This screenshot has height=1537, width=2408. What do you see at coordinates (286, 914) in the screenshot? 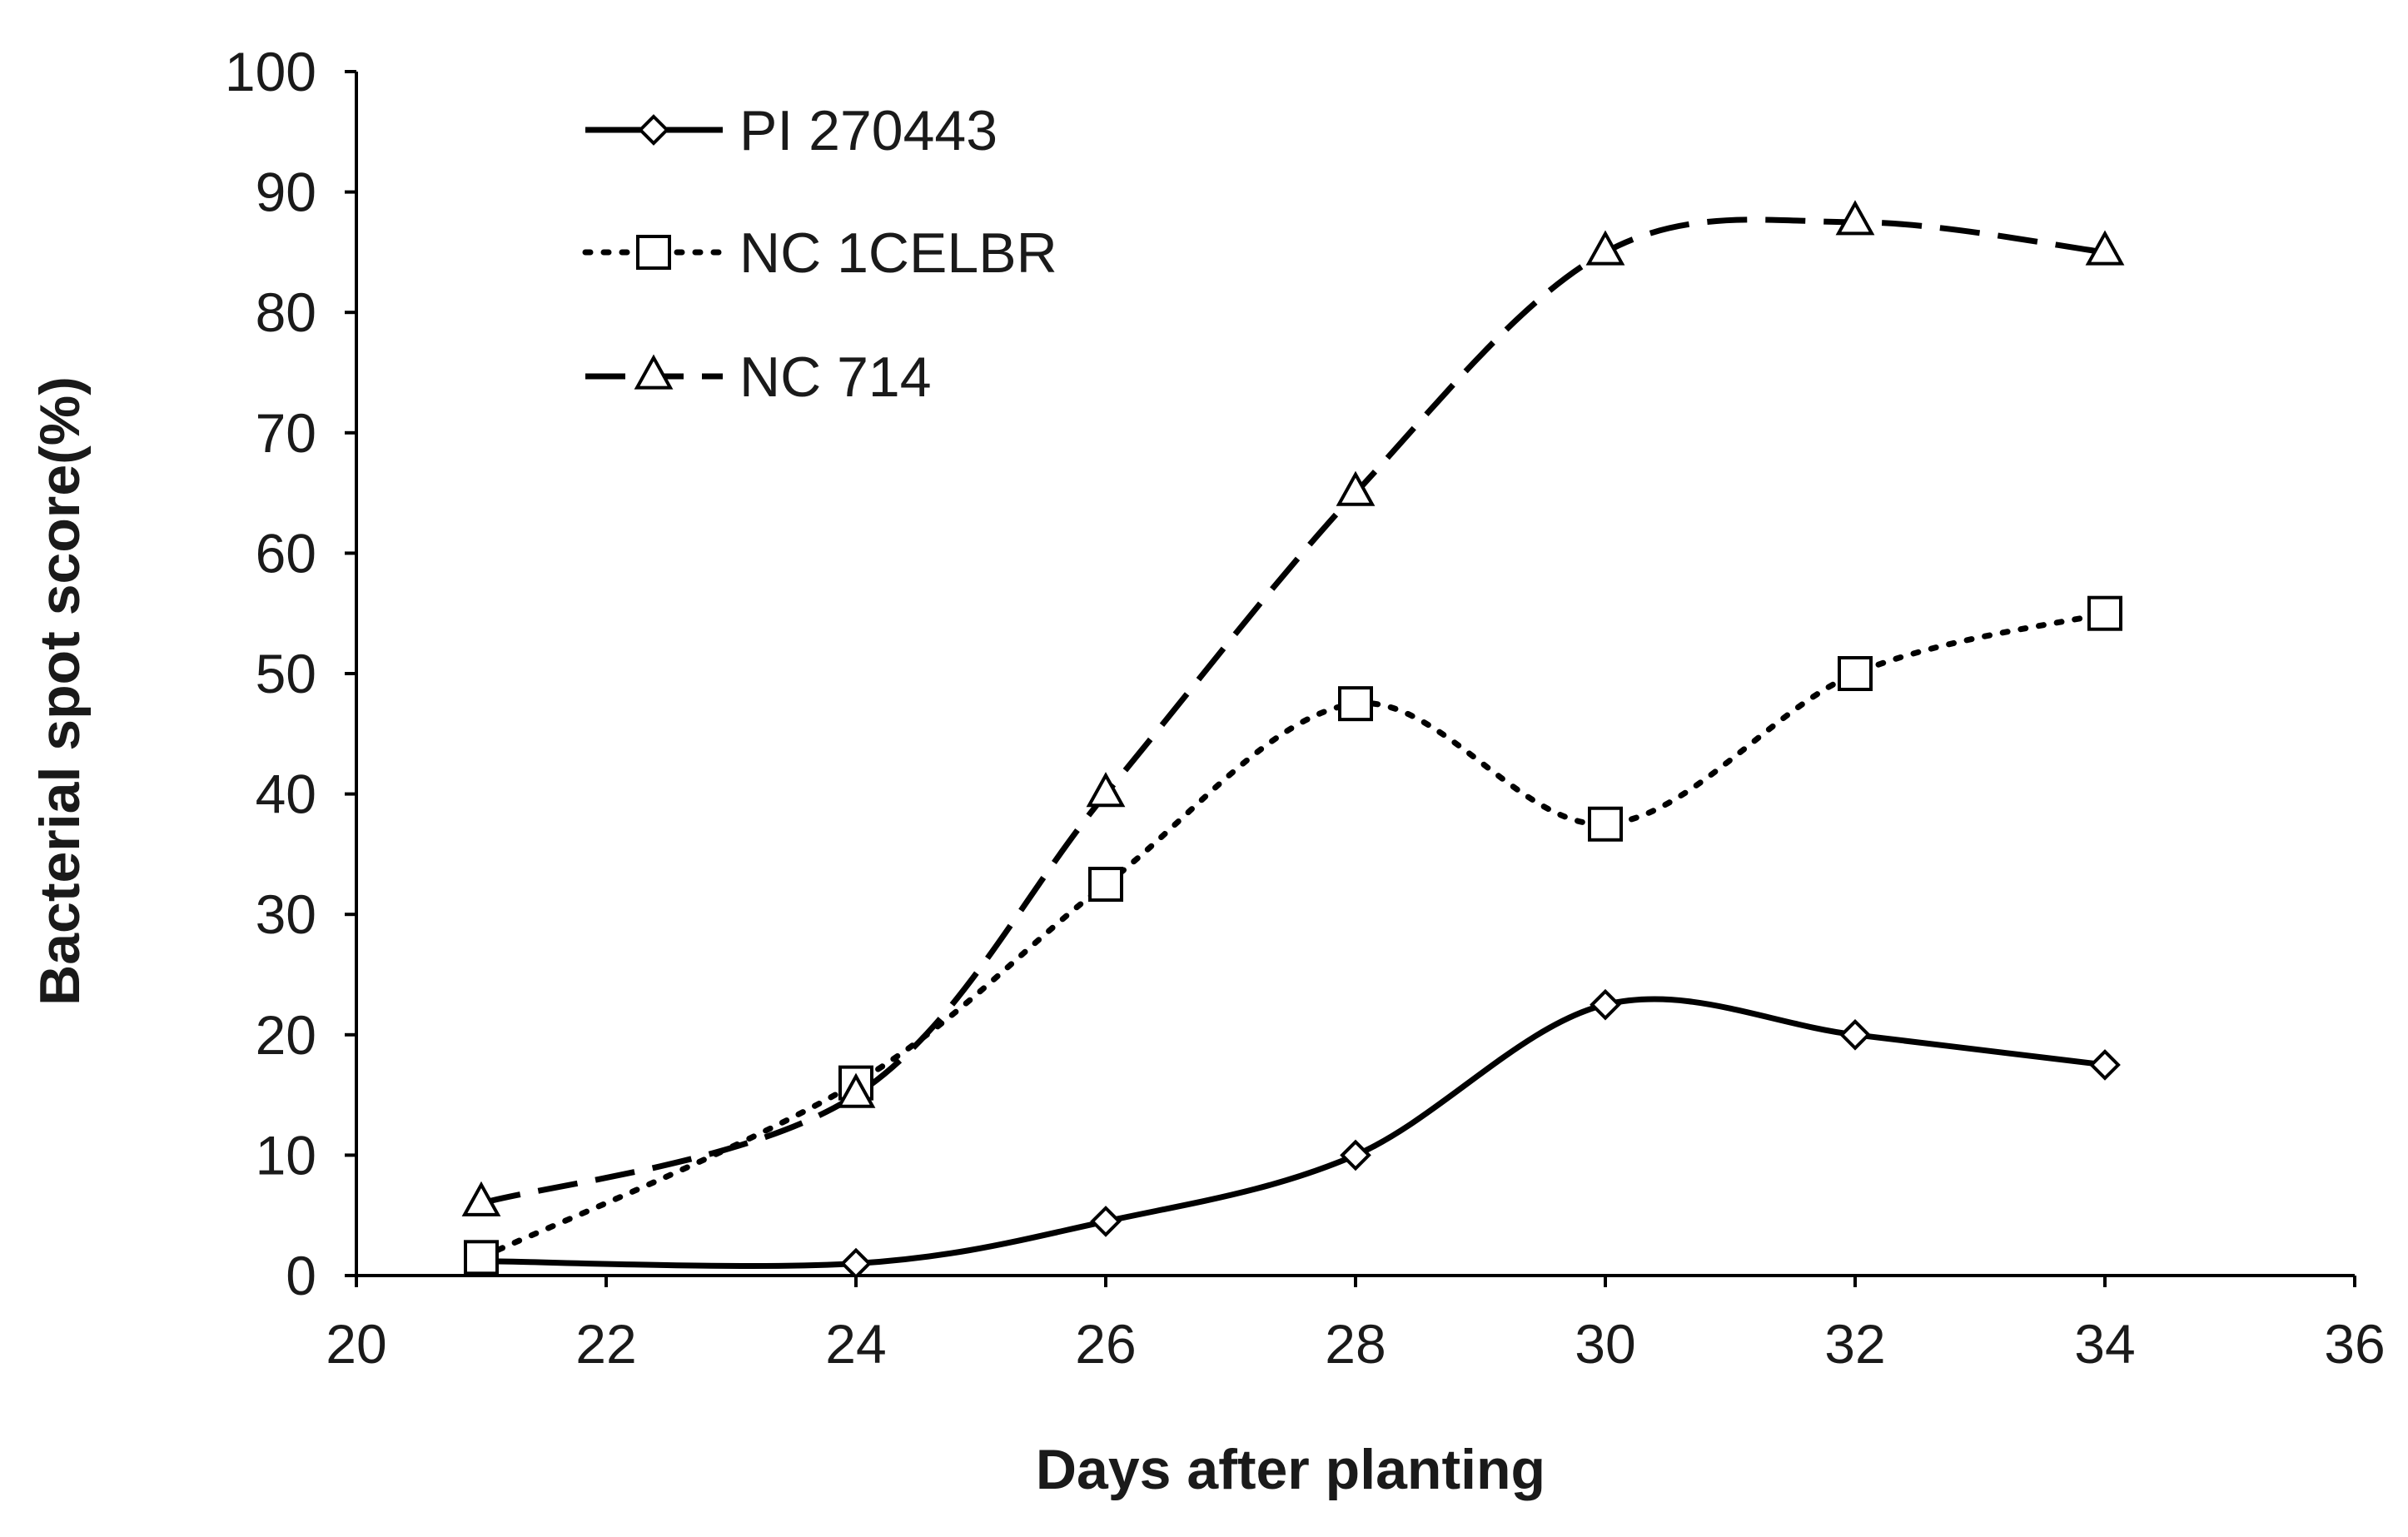
I see `y-tick-label: 30` at bounding box center [286, 914].